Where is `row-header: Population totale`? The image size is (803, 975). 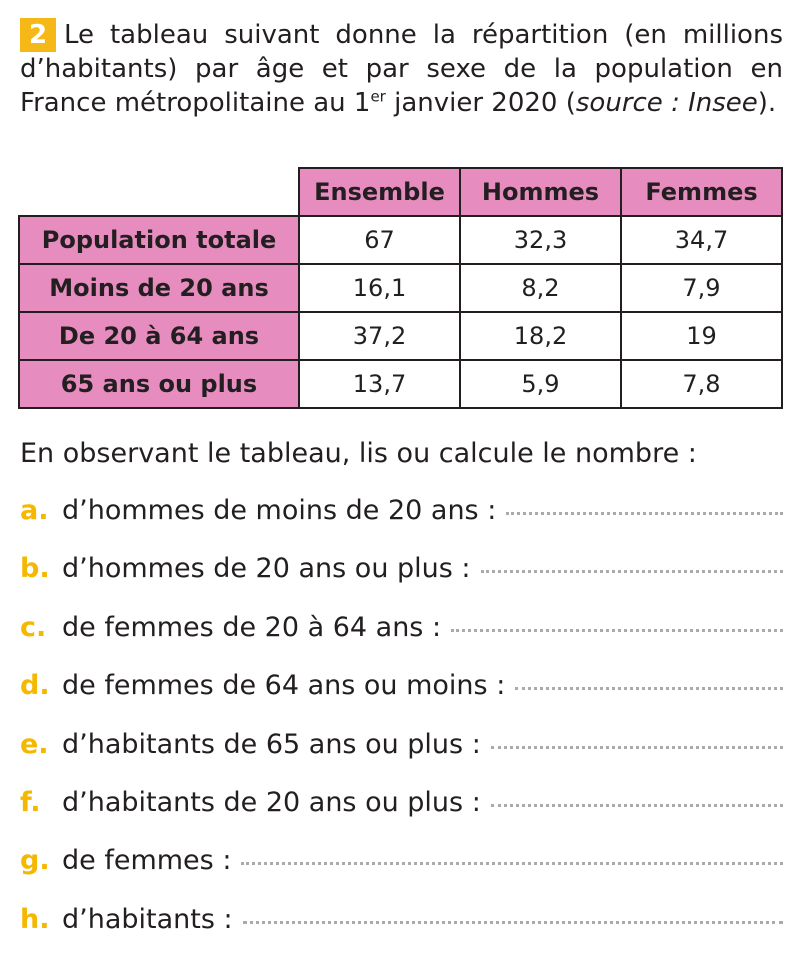
row-header: Population totale is located at coordinates (159, 240).